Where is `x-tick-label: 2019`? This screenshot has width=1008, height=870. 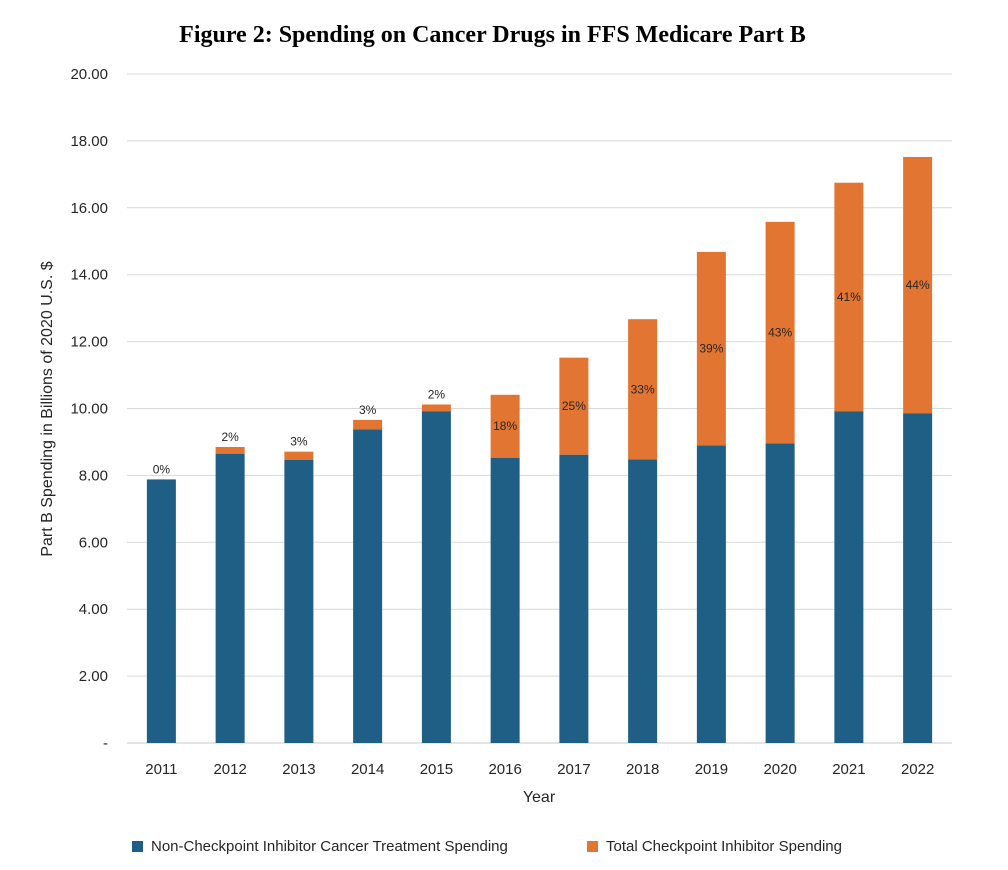 x-tick-label: 2019 is located at coordinates (711, 769).